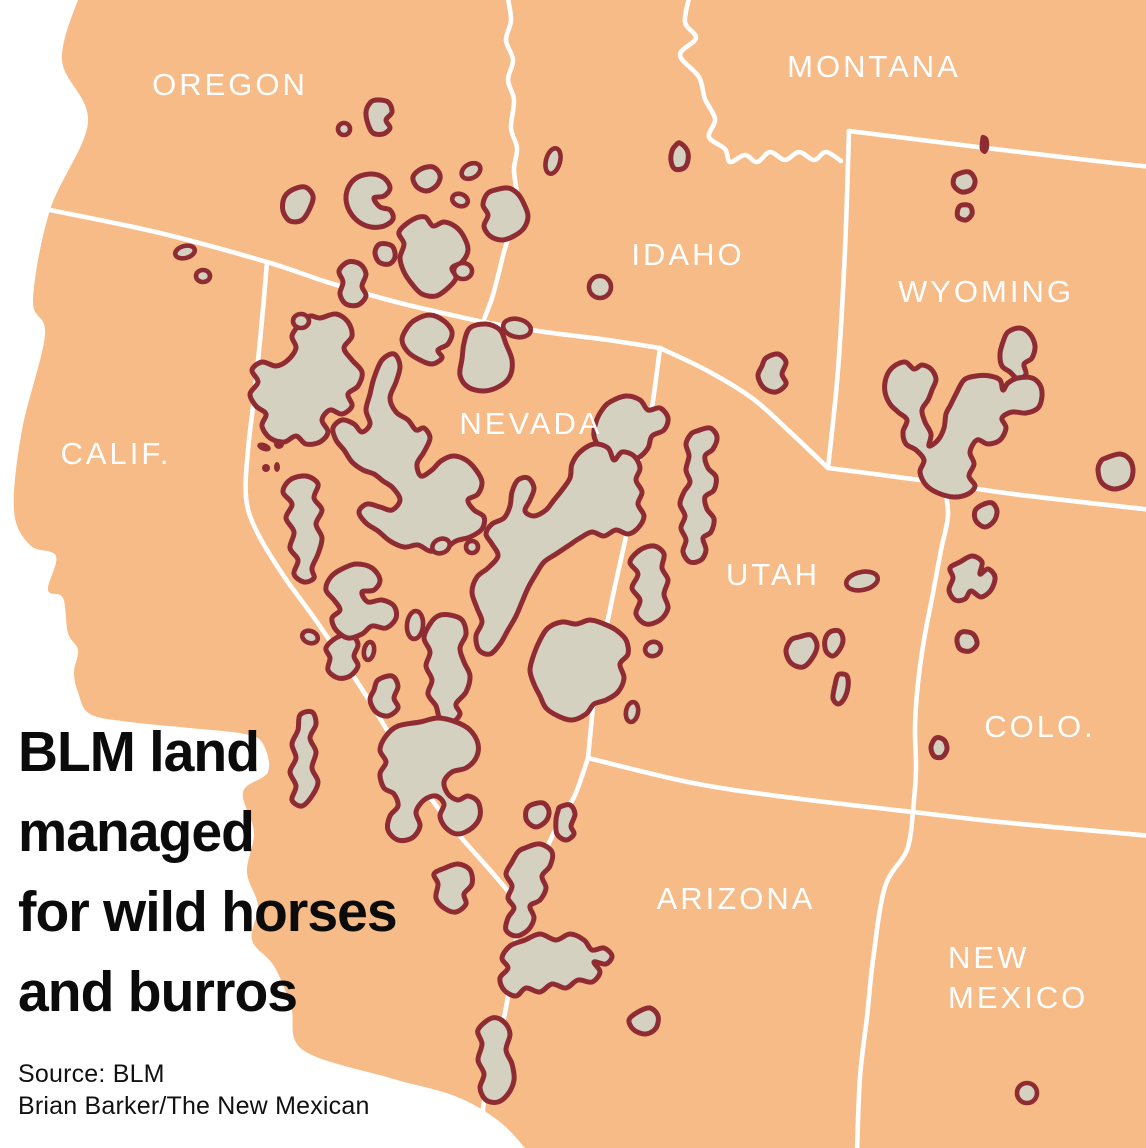  Describe the element at coordinates (531, 423) in the screenshot. I see `state-label-nevada: NEVADA` at that location.